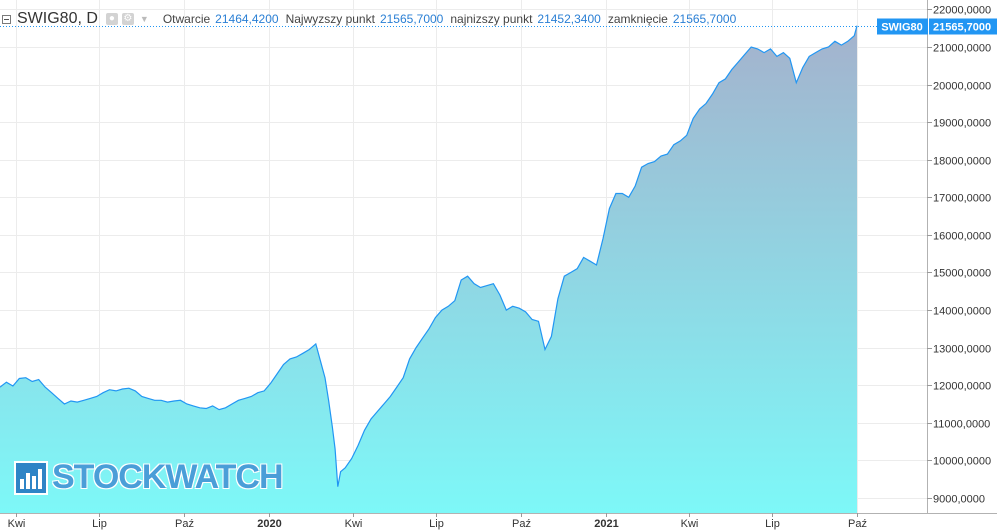 This screenshot has height=530, width=997. I want to click on y-tick-label: 18000,0000, so click(962, 162).